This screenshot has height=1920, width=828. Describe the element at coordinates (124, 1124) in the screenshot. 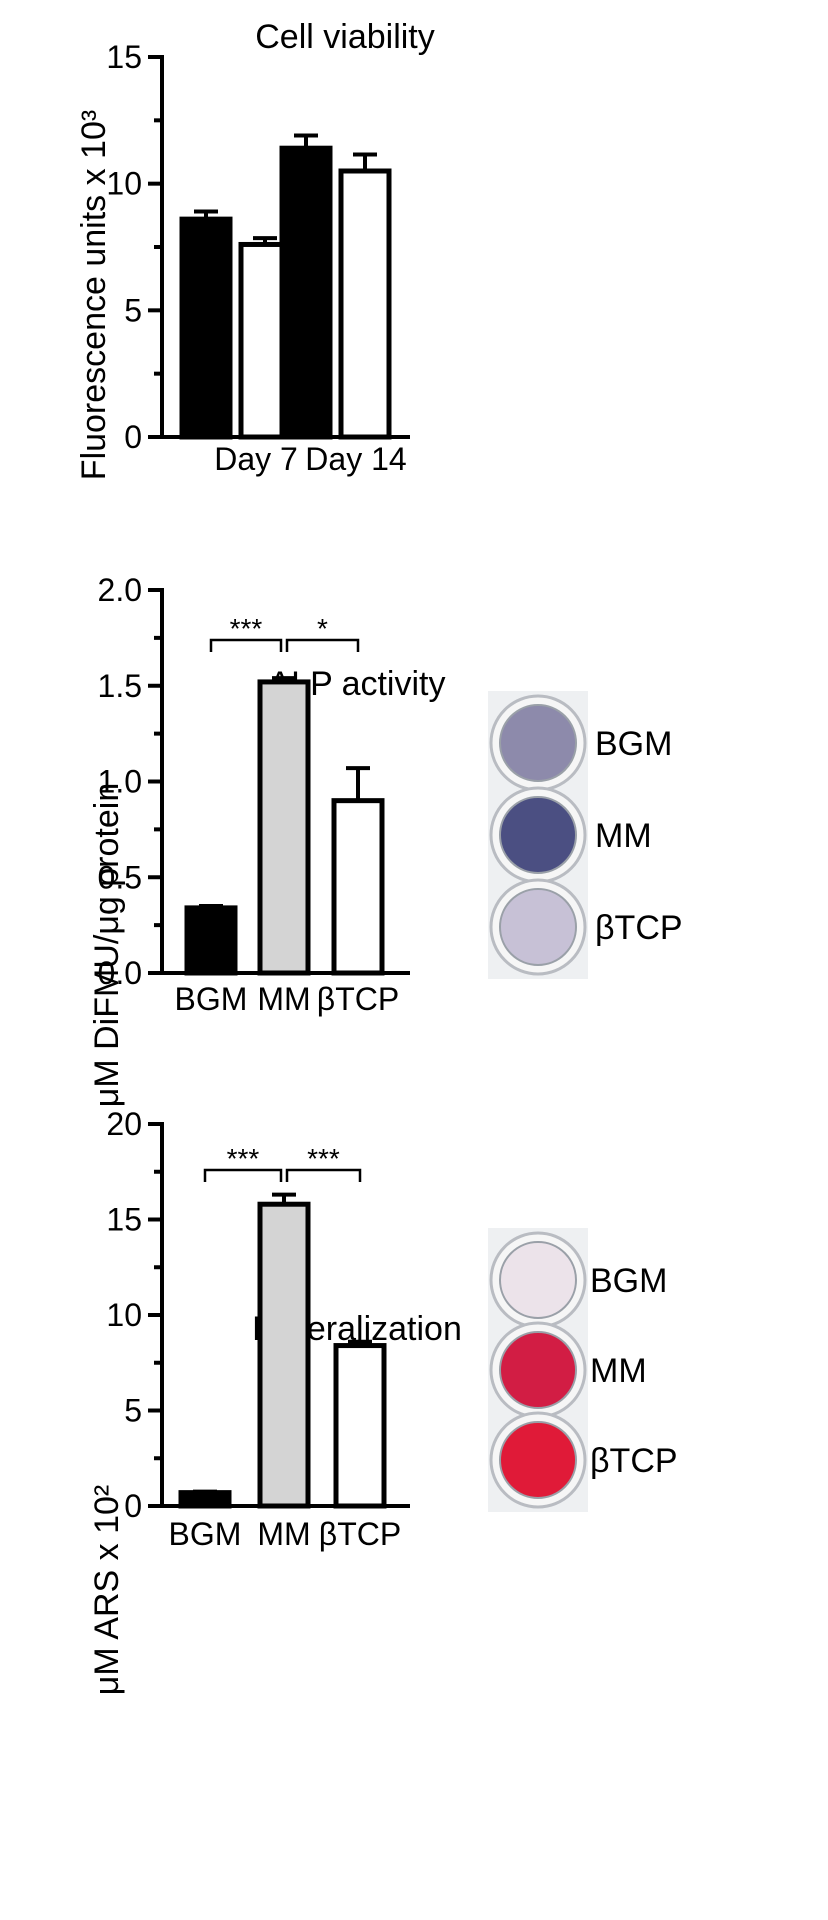

I see `y-tick-label: 20` at that location.